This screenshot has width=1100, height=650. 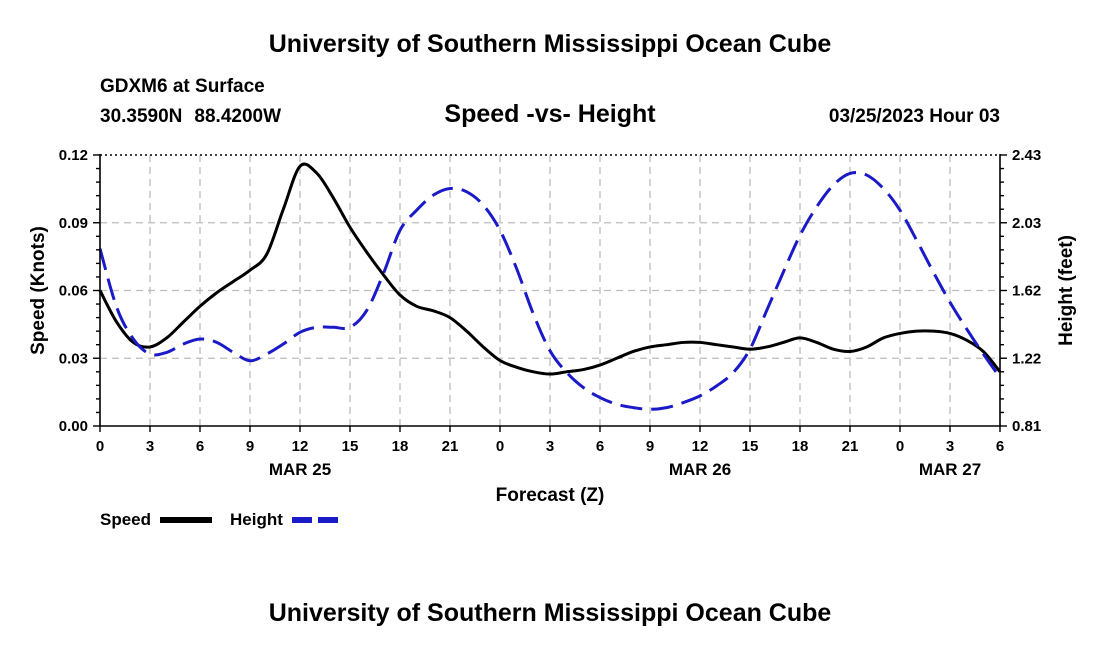 I want to click on longitude: 88.4200W, so click(x=238, y=116).